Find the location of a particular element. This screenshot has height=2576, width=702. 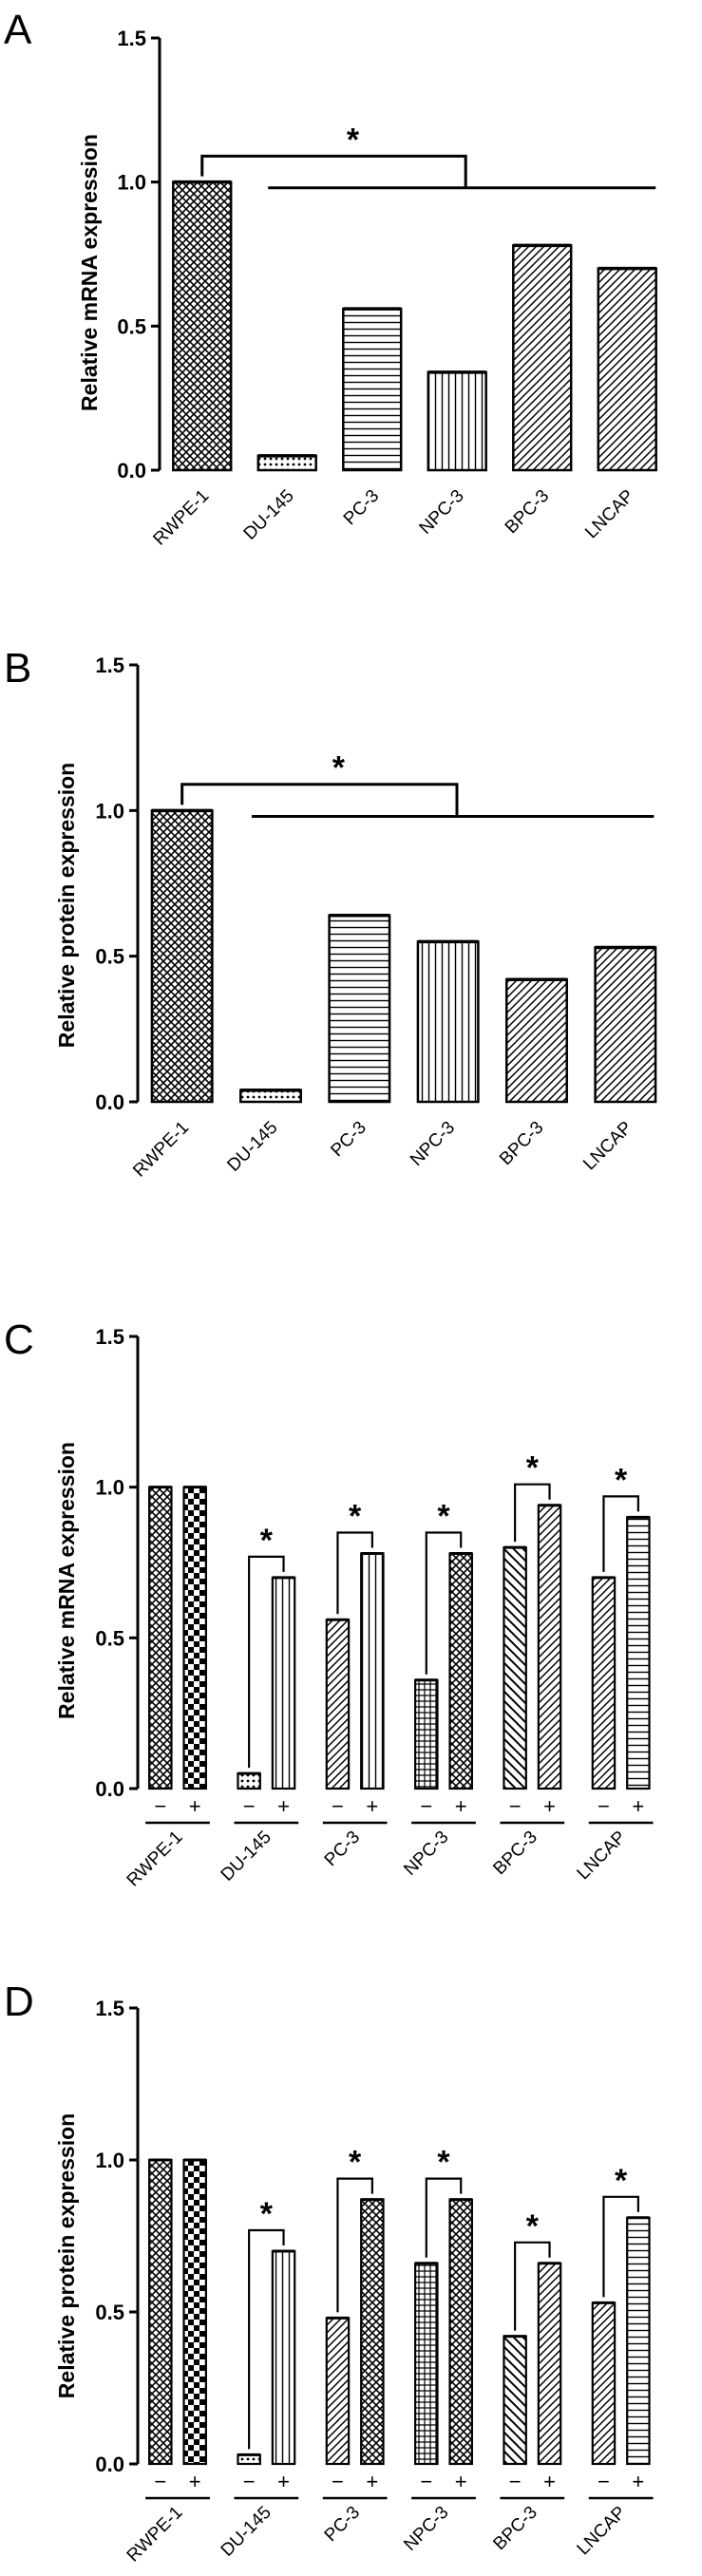

y-axis-label: Relative protein expression is located at coordinates (66, 2255).